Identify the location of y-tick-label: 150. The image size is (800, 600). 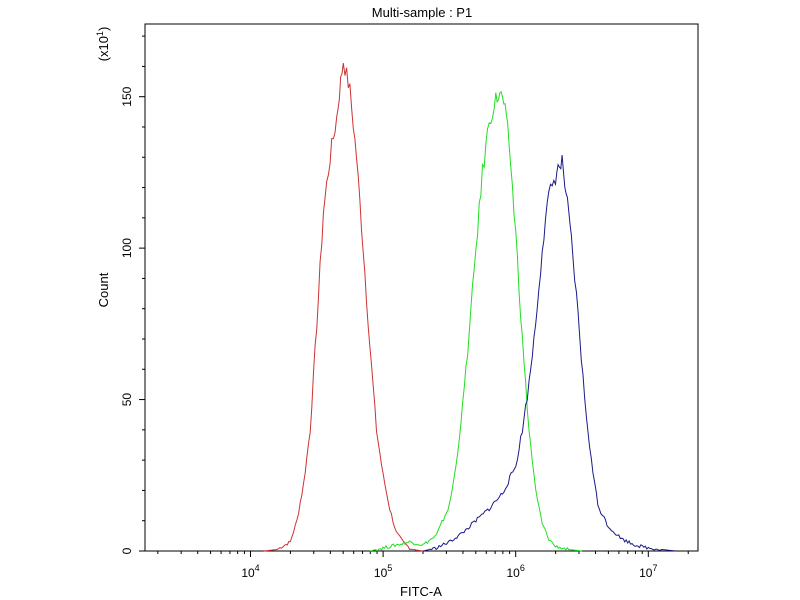
(127, 96).